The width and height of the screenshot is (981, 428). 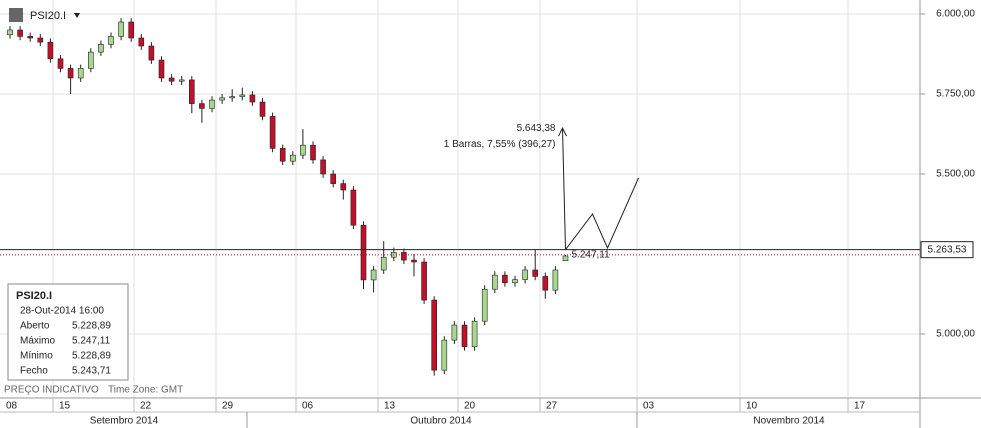 What do you see at coordinates (470, 406) in the screenshot?
I see `x-tick-label: 20` at bounding box center [470, 406].